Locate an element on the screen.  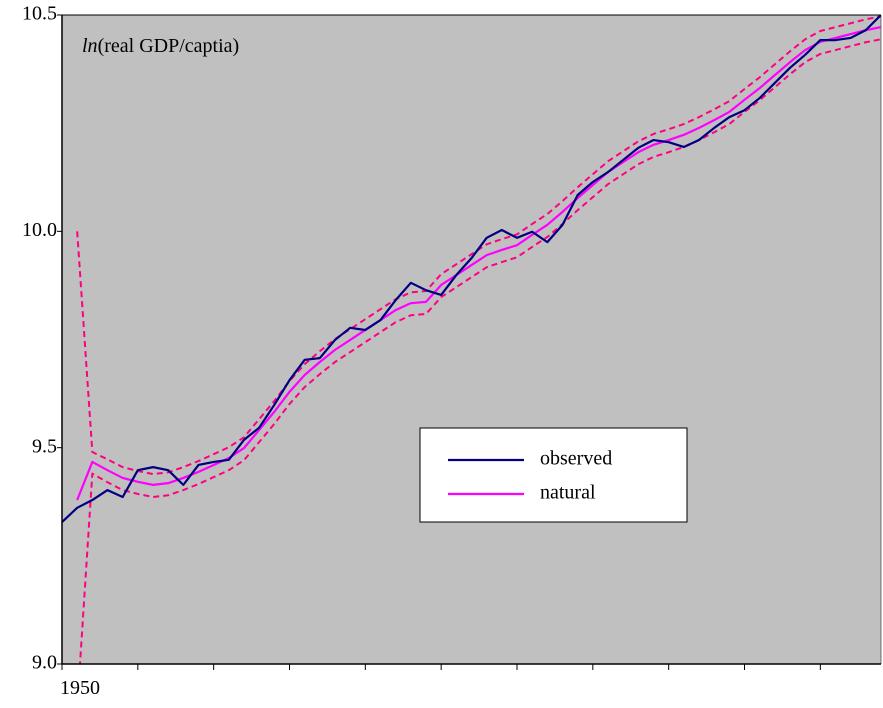
annotation: ln(real GDP/captia) is located at coordinates (160, 46).